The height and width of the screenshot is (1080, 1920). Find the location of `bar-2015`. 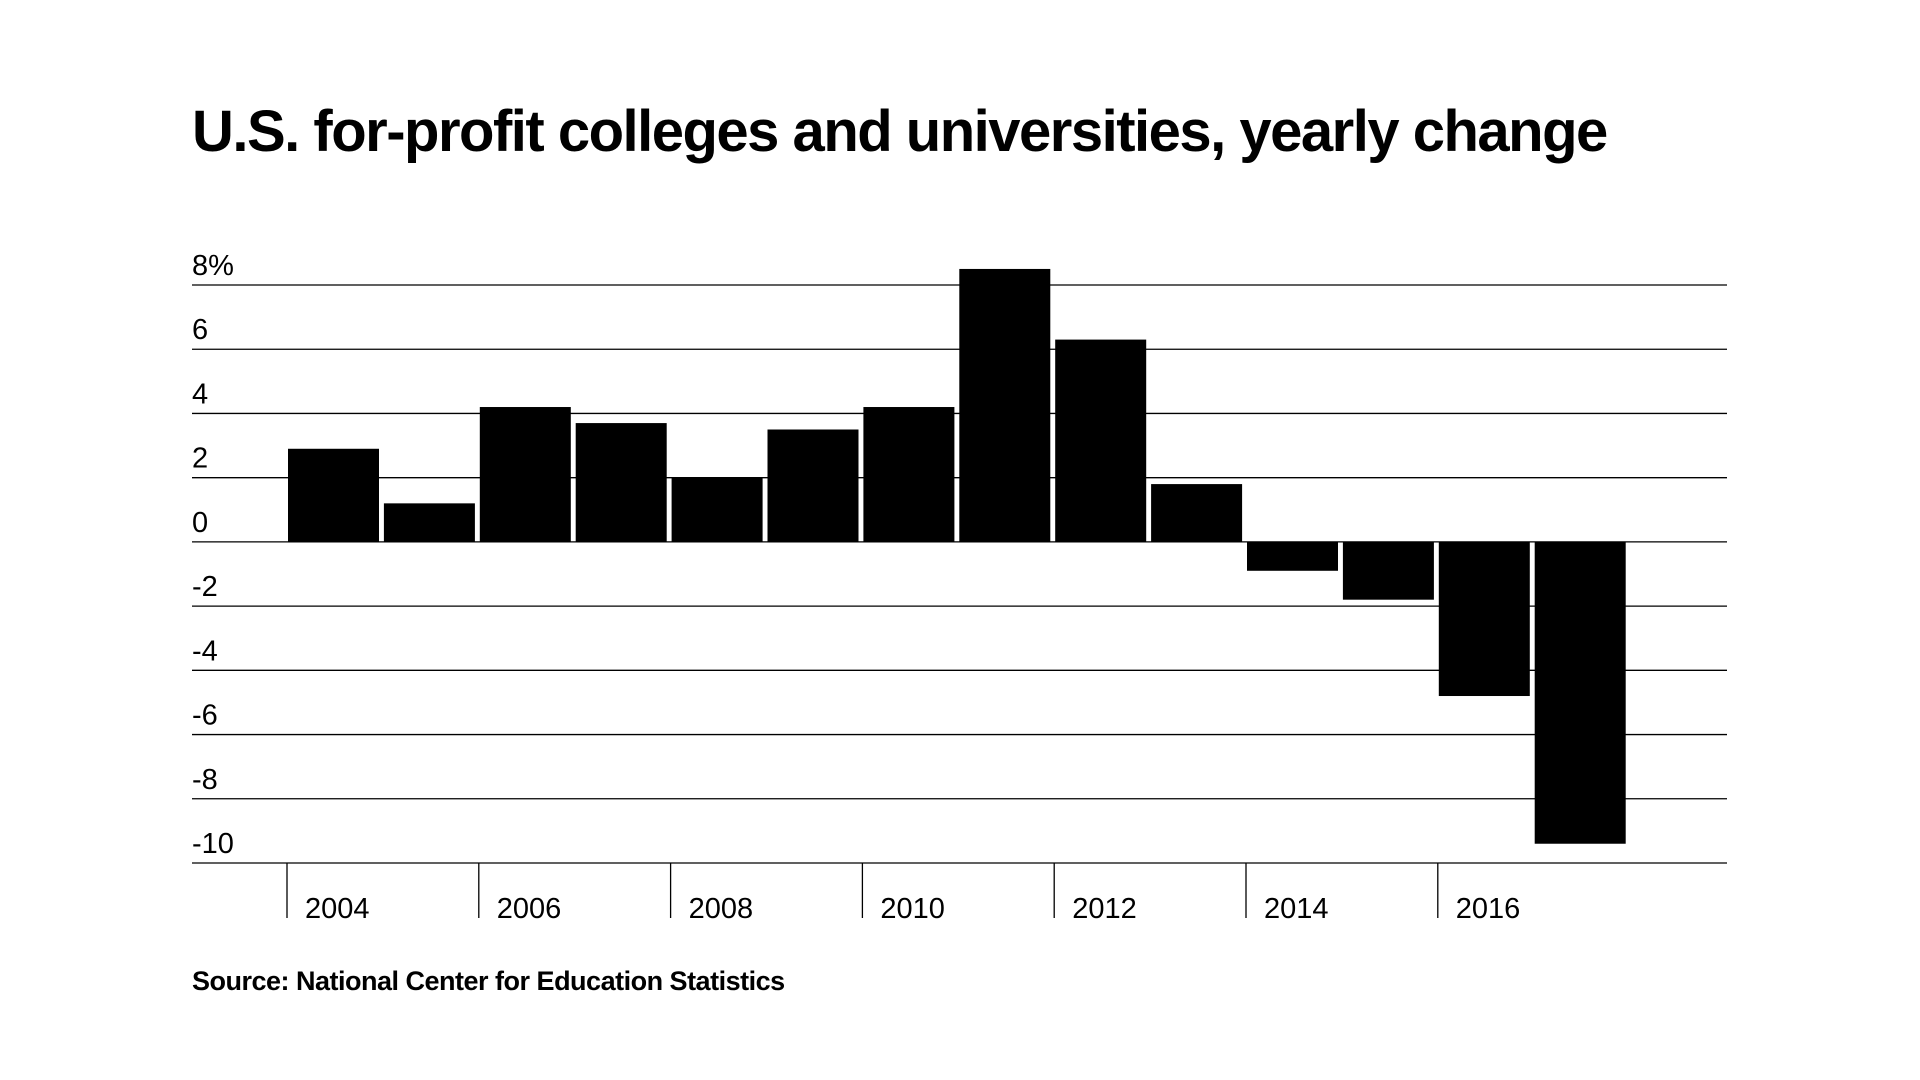

bar-2015 is located at coordinates (1388, 570).